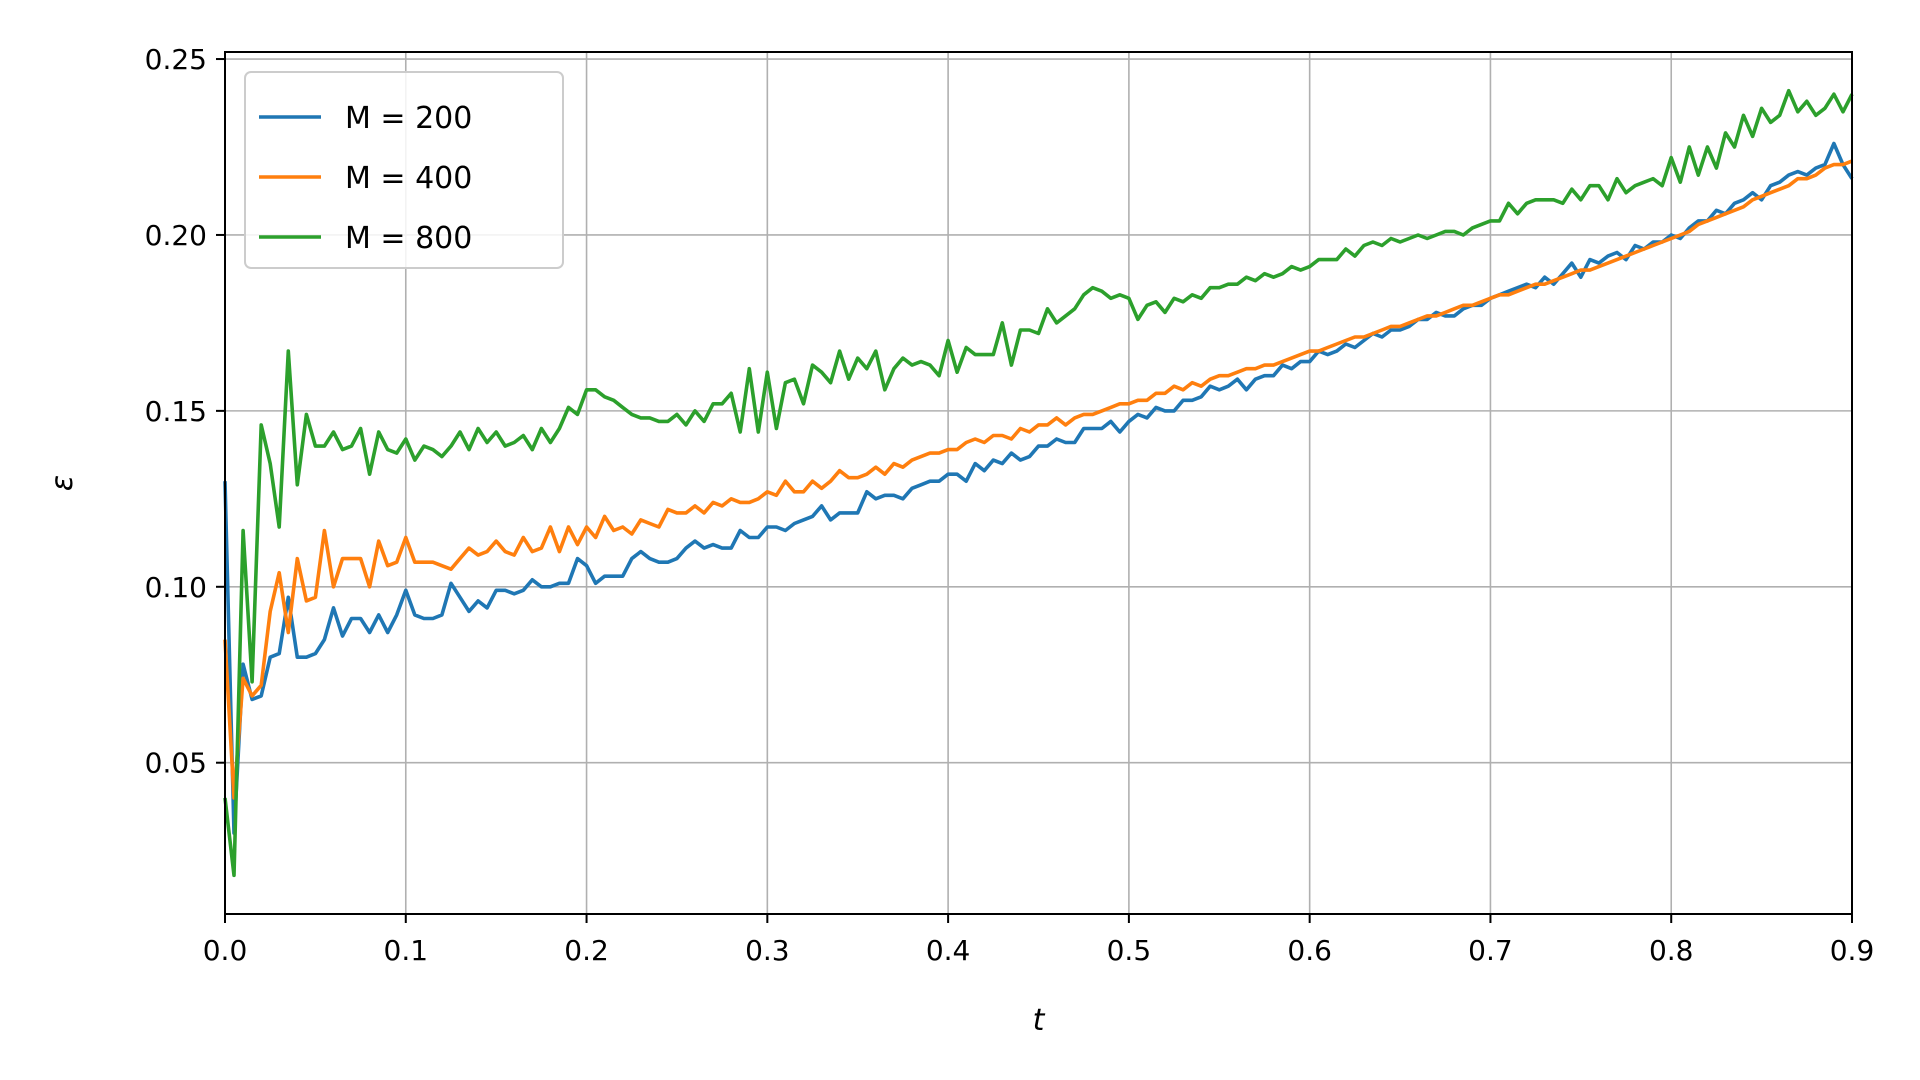 The width and height of the screenshot is (1920, 1080). I want to click on x-axis-ticks: 0.0 0.1 0.2 0.3 0.4 0.5 0.6 0.7 0.8 0.9, so click(1039, 940).